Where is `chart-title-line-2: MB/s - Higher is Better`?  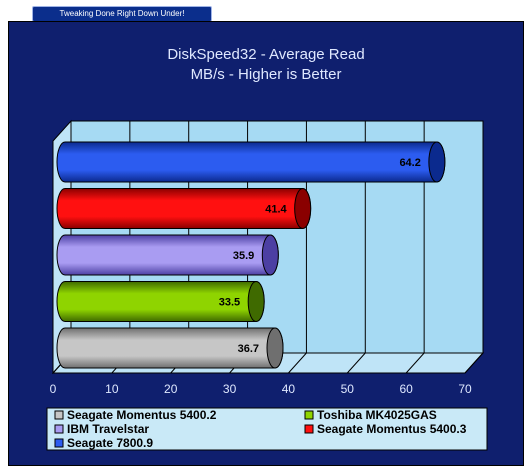 chart-title-line-2: MB/s - Higher is Better is located at coordinates (266, 74).